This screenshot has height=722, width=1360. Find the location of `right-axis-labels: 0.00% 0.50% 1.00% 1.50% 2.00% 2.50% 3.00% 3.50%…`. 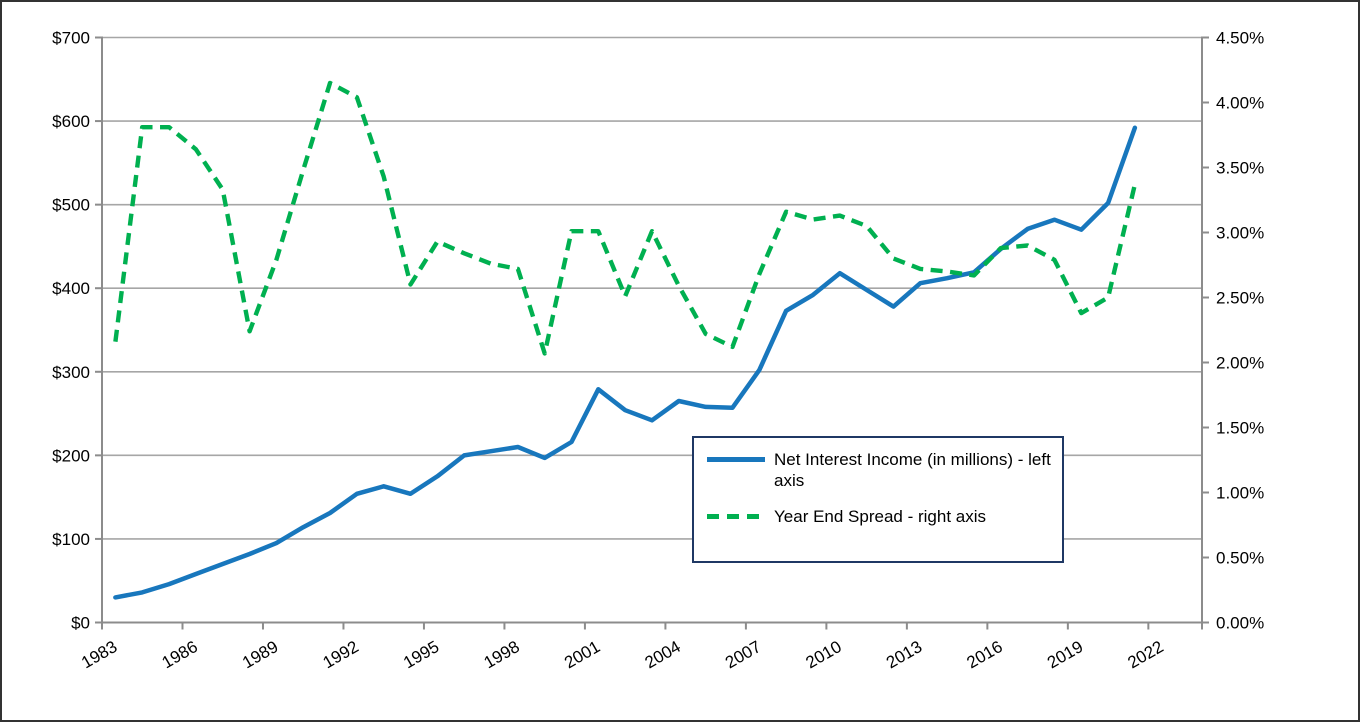

right-axis-labels: 0.00% 0.50% 1.00% 1.50% 2.00% 2.50% 3.00% 3.50%… is located at coordinates (1240, 331).